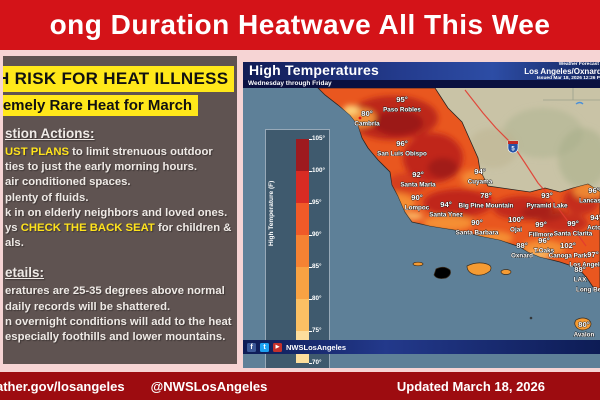 The width and height of the screenshot is (600, 400). I want to click on station-name: Cambria, so click(367, 124).